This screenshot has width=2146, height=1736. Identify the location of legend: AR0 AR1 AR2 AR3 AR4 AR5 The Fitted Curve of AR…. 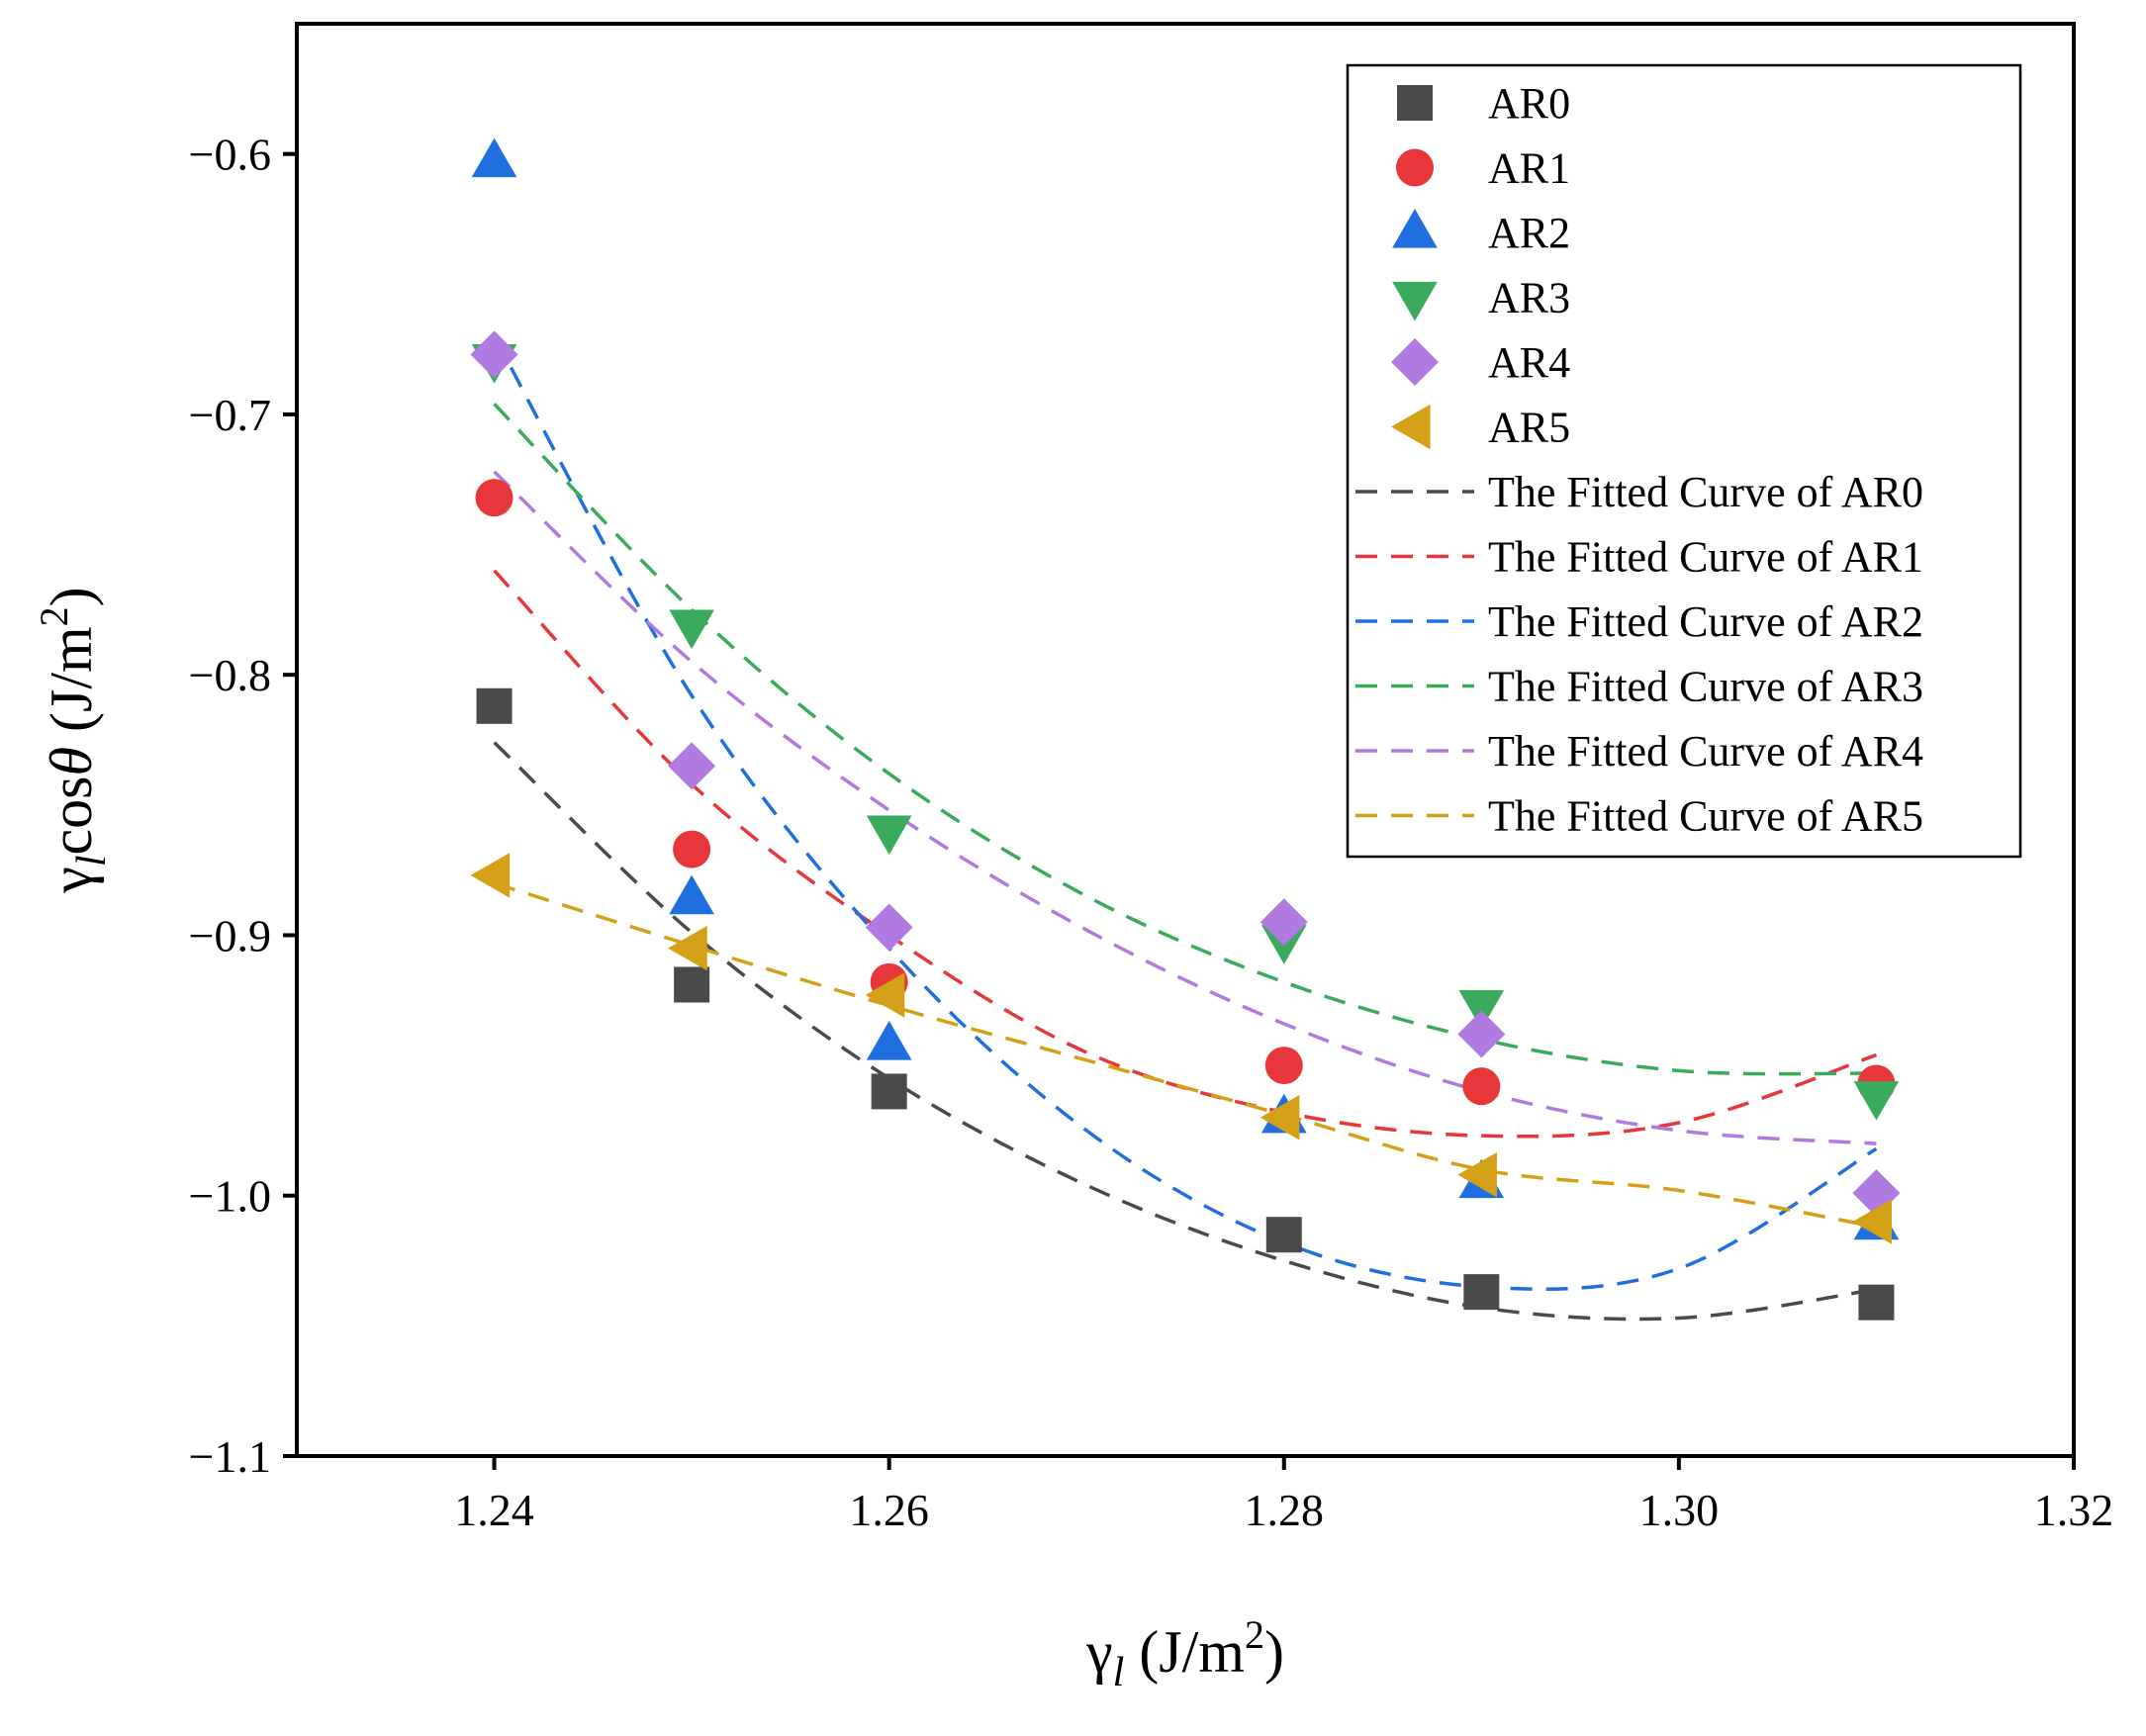
(1684, 461).